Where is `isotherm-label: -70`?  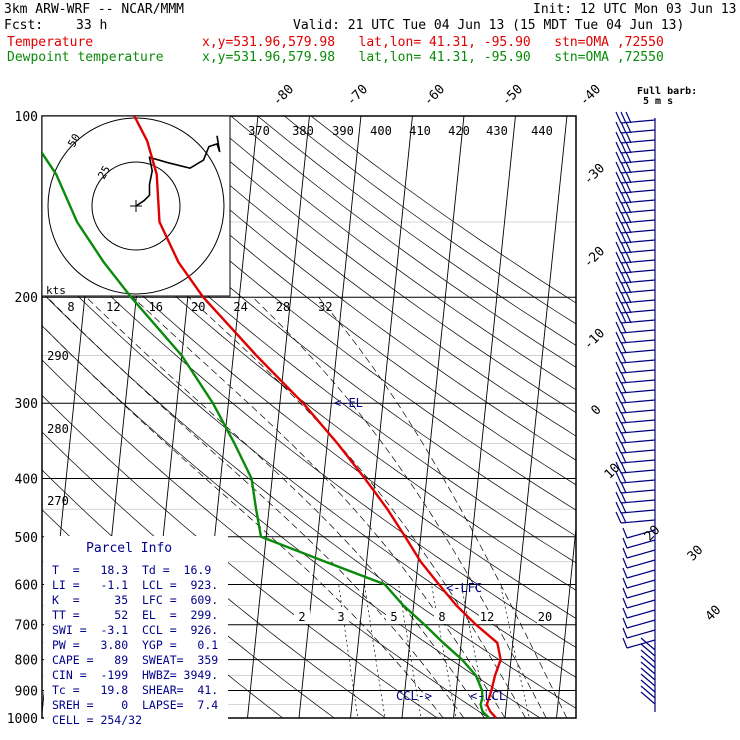
isotherm-label: -70 is located at coordinates (357, 95).